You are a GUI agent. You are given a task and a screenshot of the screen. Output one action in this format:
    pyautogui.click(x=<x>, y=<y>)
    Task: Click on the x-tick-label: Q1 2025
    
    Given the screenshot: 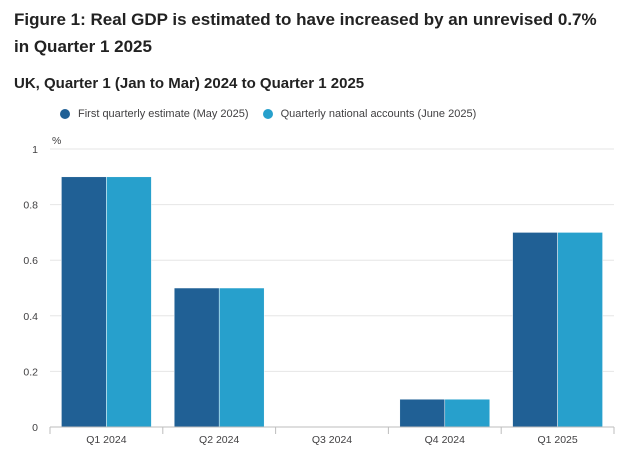 What is the action you would take?
    pyautogui.click(x=557, y=440)
    